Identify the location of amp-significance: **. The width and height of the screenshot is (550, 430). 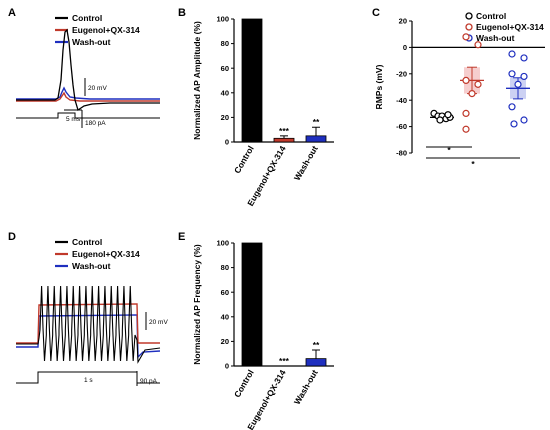
(316, 122).